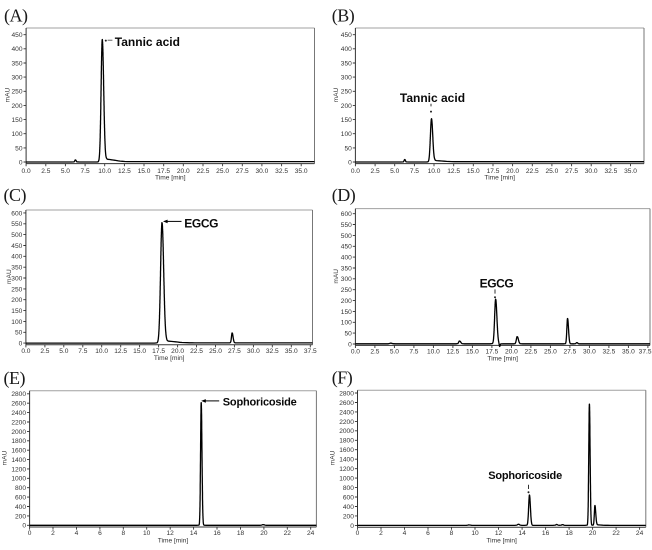  Describe the element at coordinates (147, 533) in the screenshot. I see `svg-text: 10` at that location.